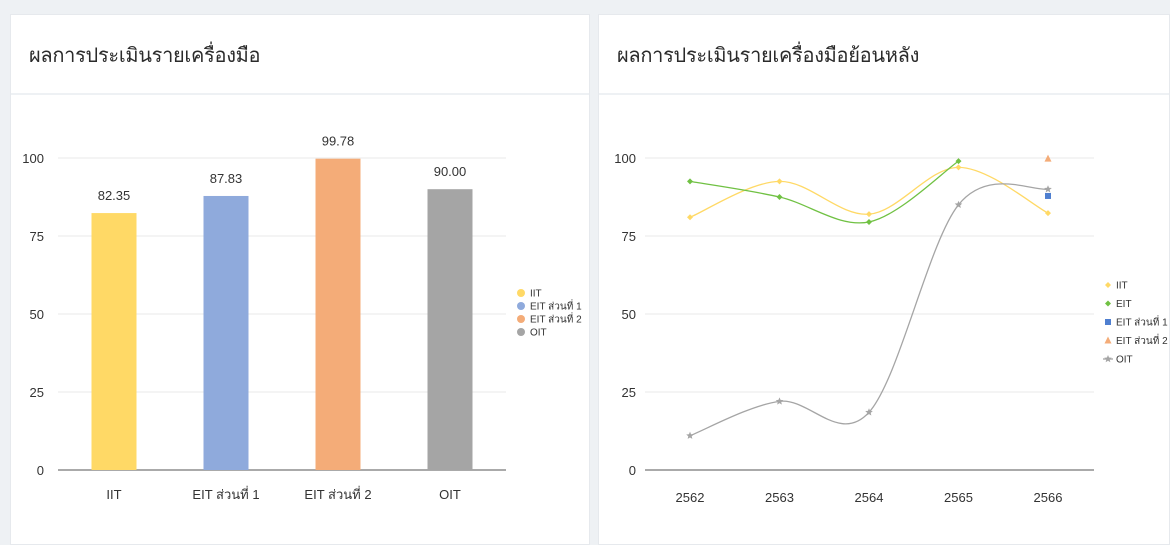 The image size is (1170, 545). What do you see at coordinates (300, 55) in the screenshot?
I see `panel-header: ผลการประเมินรายเครื่องมือ` at bounding box center [300, 55].